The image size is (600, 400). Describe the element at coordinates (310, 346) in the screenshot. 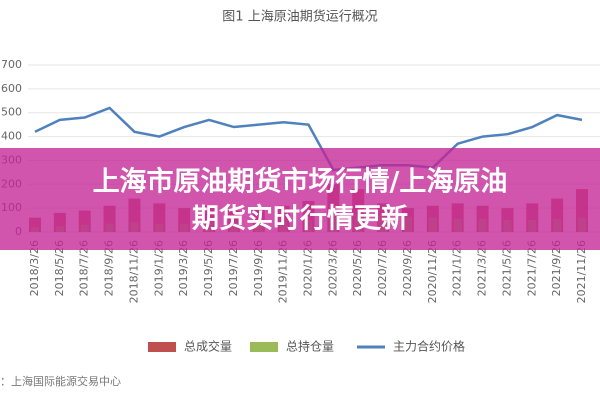

I see `legend-label: 总持仓量` at that location.